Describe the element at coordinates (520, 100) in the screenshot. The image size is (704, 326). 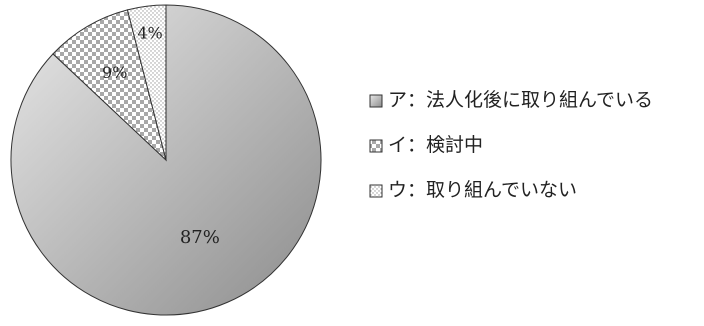
I see `legend-label-1: ア：法人化後に取り組んでいる` at that location.